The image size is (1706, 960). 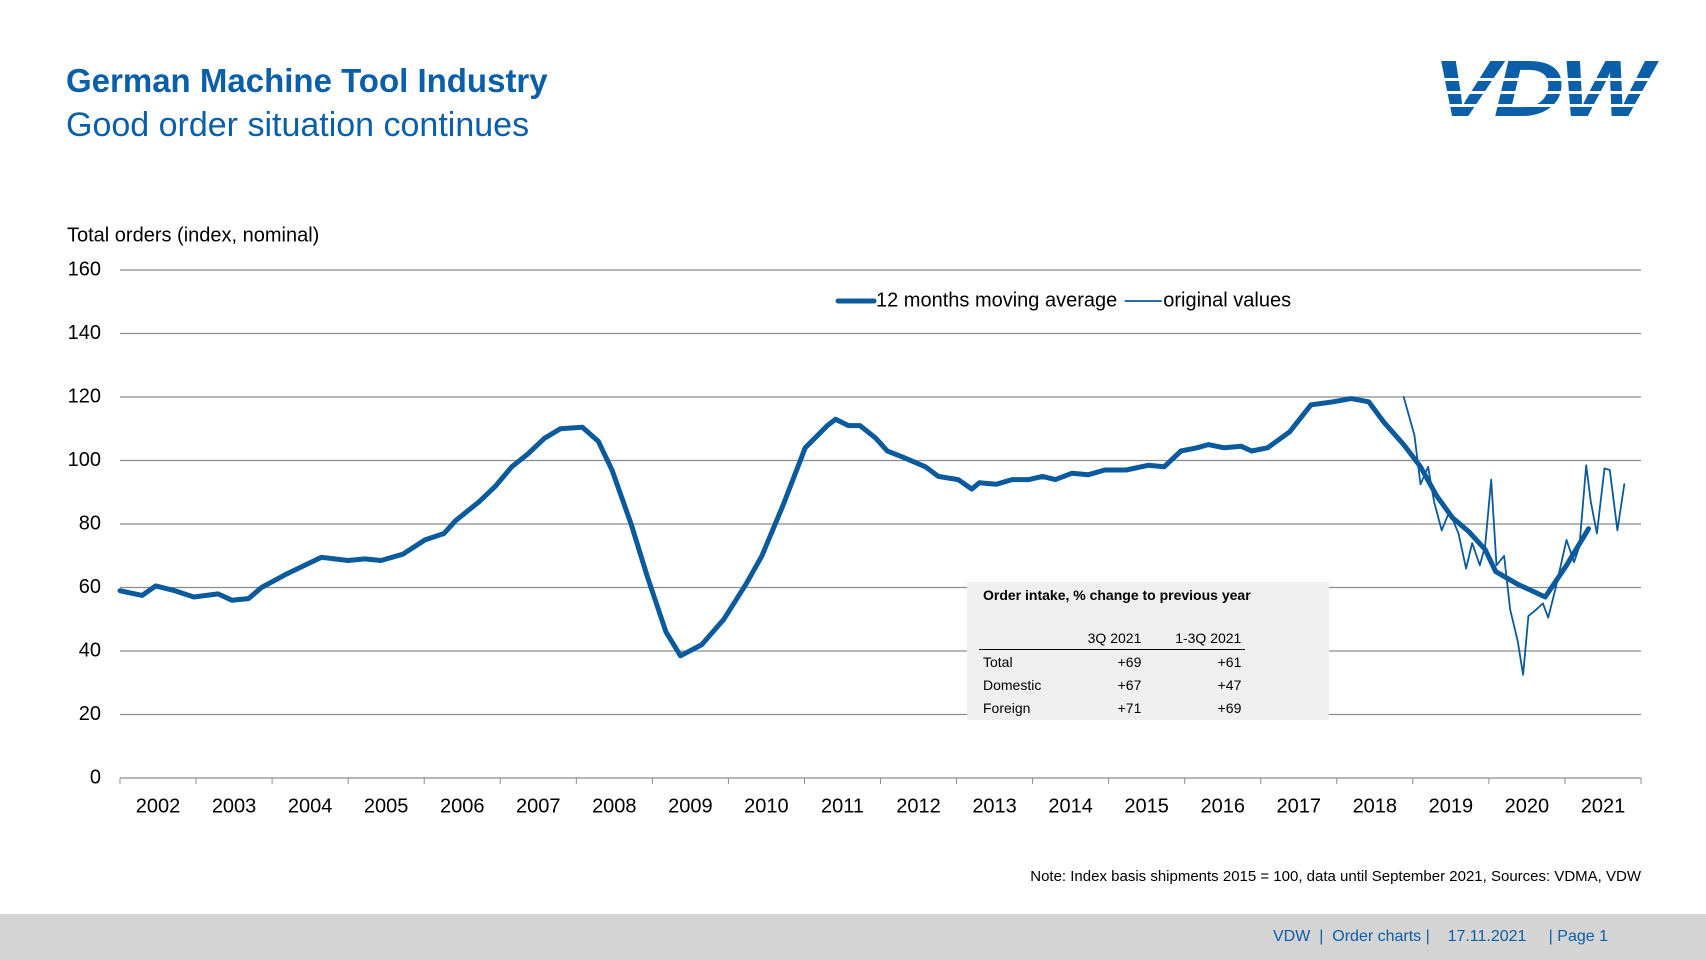 What do you see at coordinates (1129, 707) in the screenshot?
I see `table-cell: +71` at bounding box center [1129, 707].